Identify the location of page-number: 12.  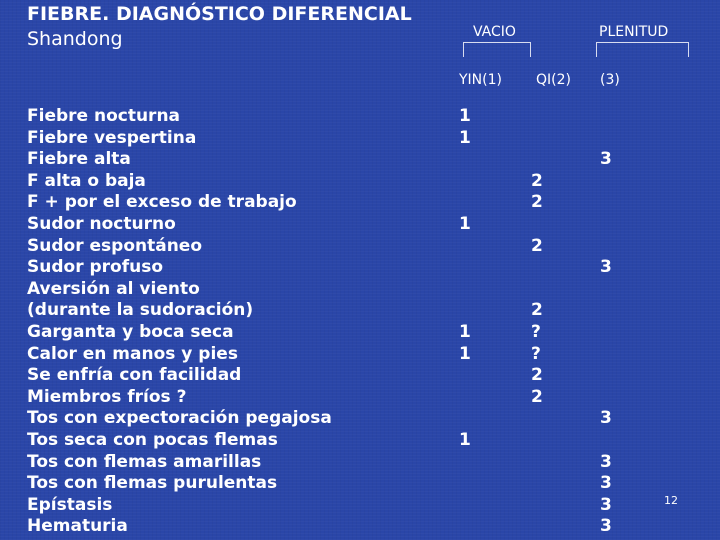
(671, 500).